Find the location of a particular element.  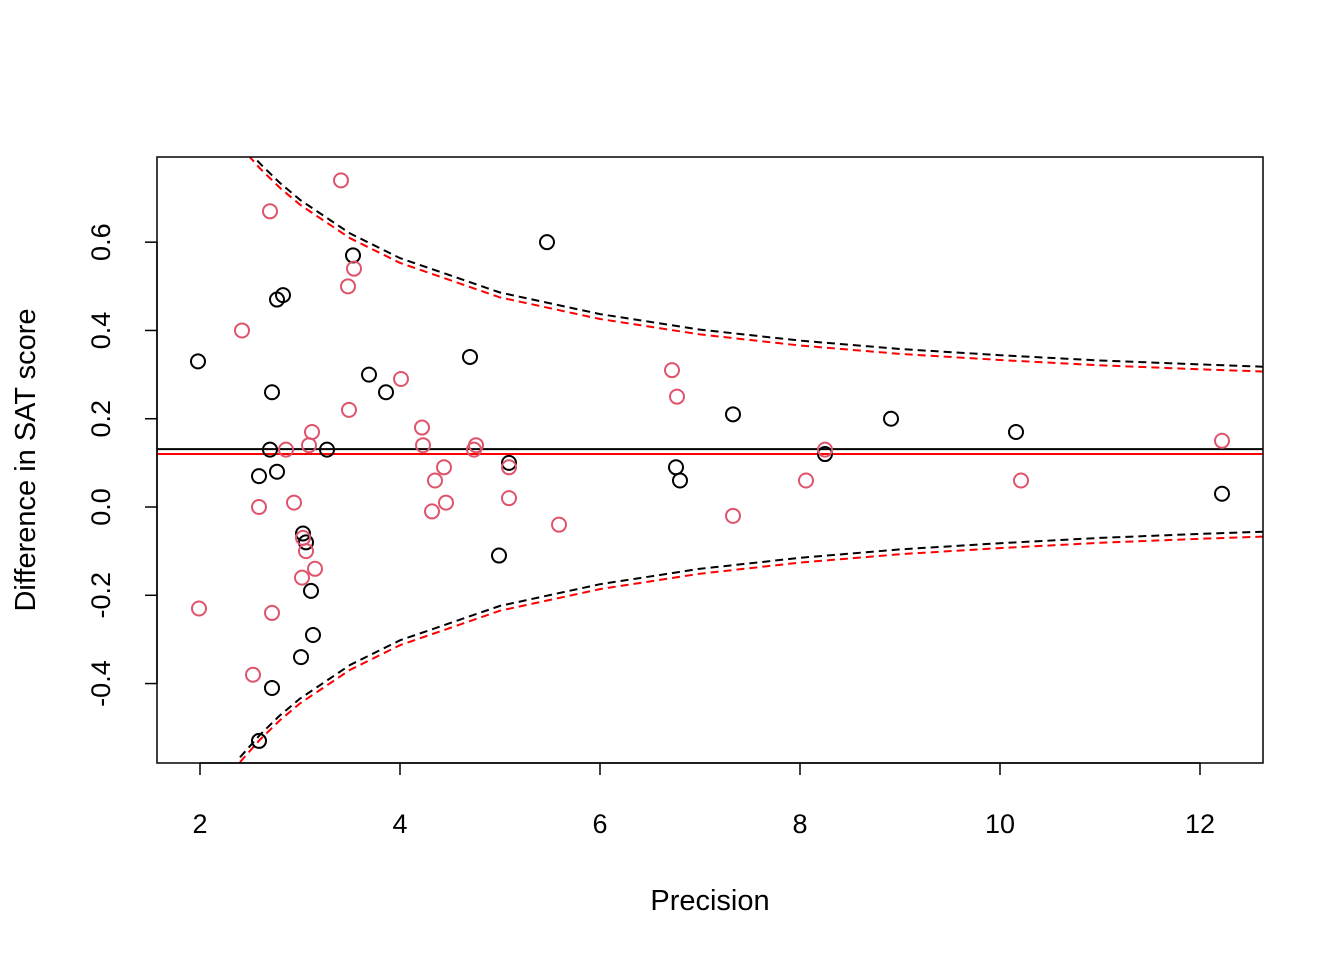

y-tick-label: 0.6 is located at coordinates (101, 242).